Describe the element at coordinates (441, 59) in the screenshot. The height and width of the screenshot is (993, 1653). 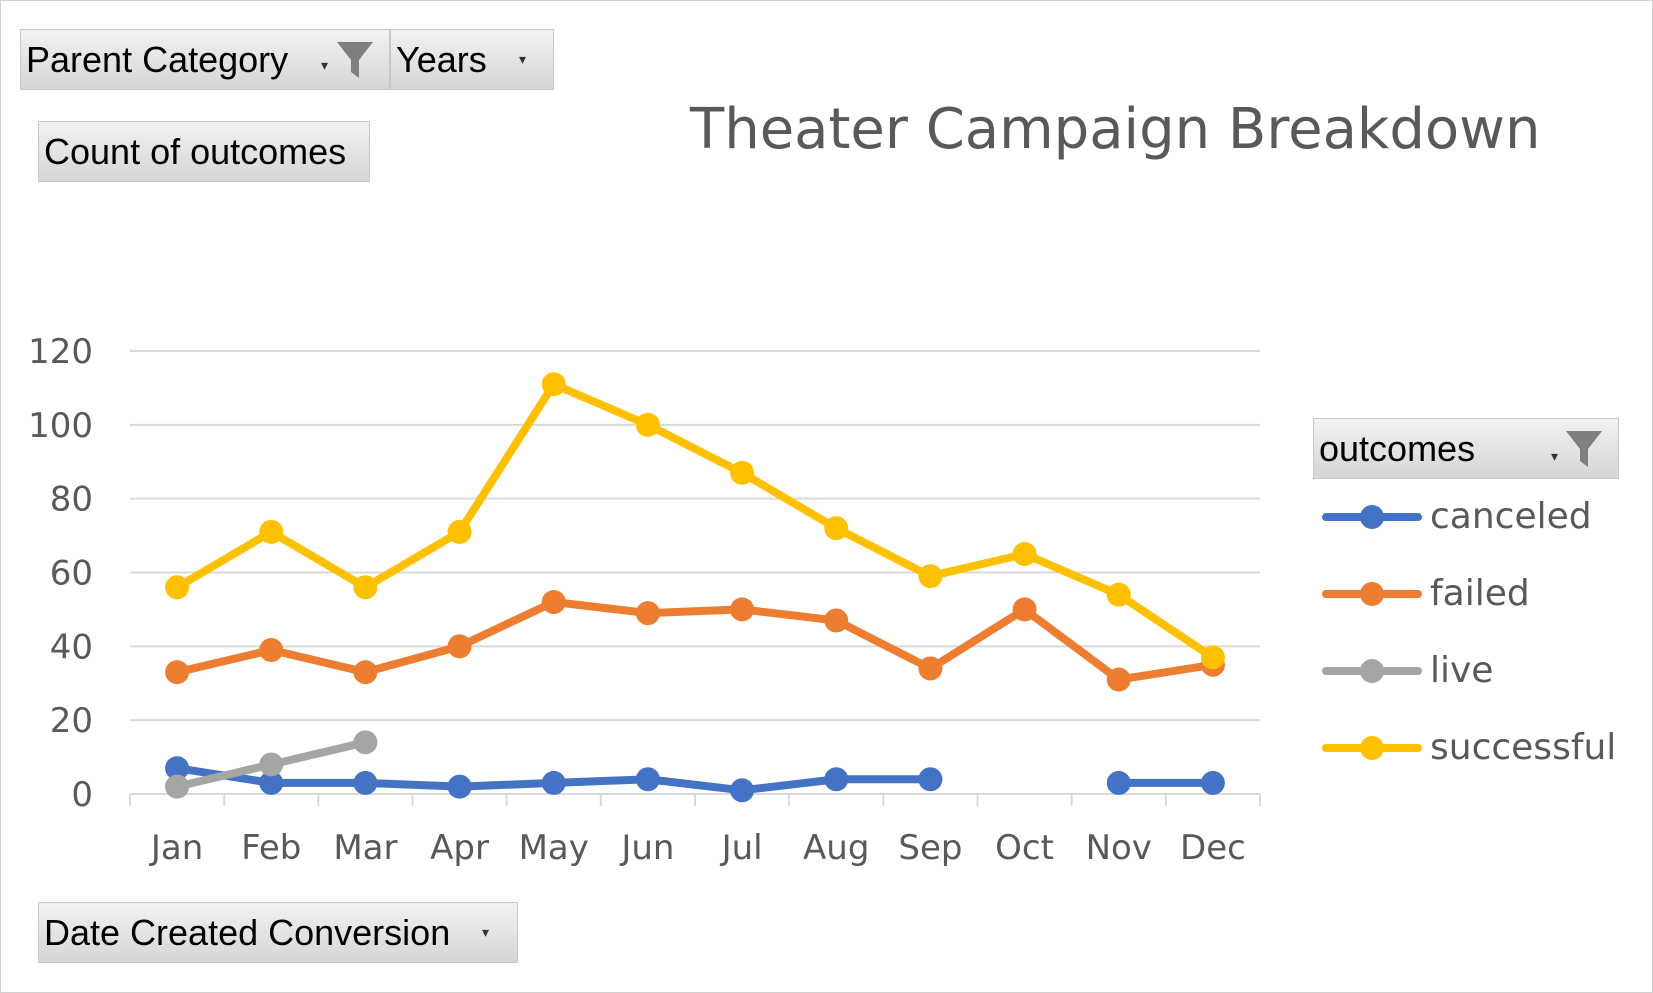
I see `years-label: Years` at that location.